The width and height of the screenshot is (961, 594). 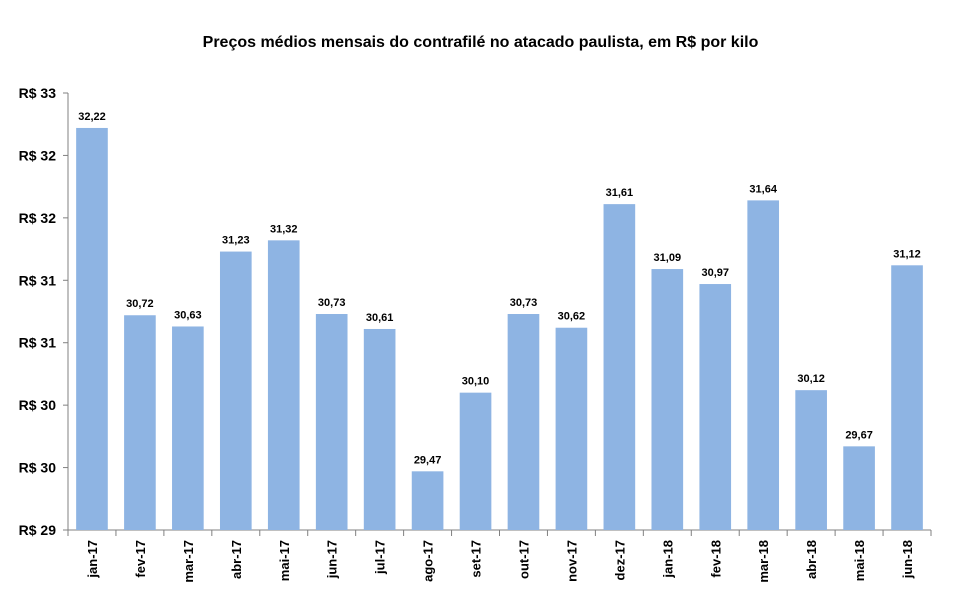 What do you see at coordinates (92, 117) in the screenshot?
I see `data-label: 32,22` at bounding box center [92, 117].